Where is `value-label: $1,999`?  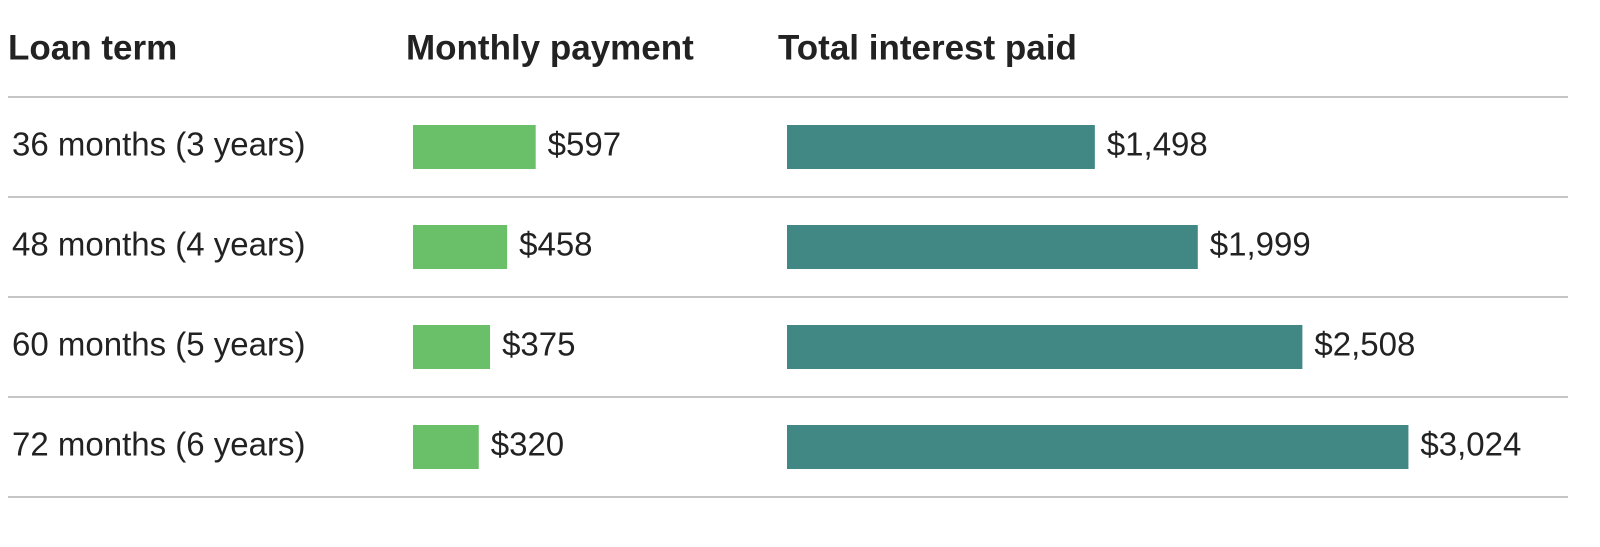
value-label: $1,999 is located at coordinates (1260, 244).